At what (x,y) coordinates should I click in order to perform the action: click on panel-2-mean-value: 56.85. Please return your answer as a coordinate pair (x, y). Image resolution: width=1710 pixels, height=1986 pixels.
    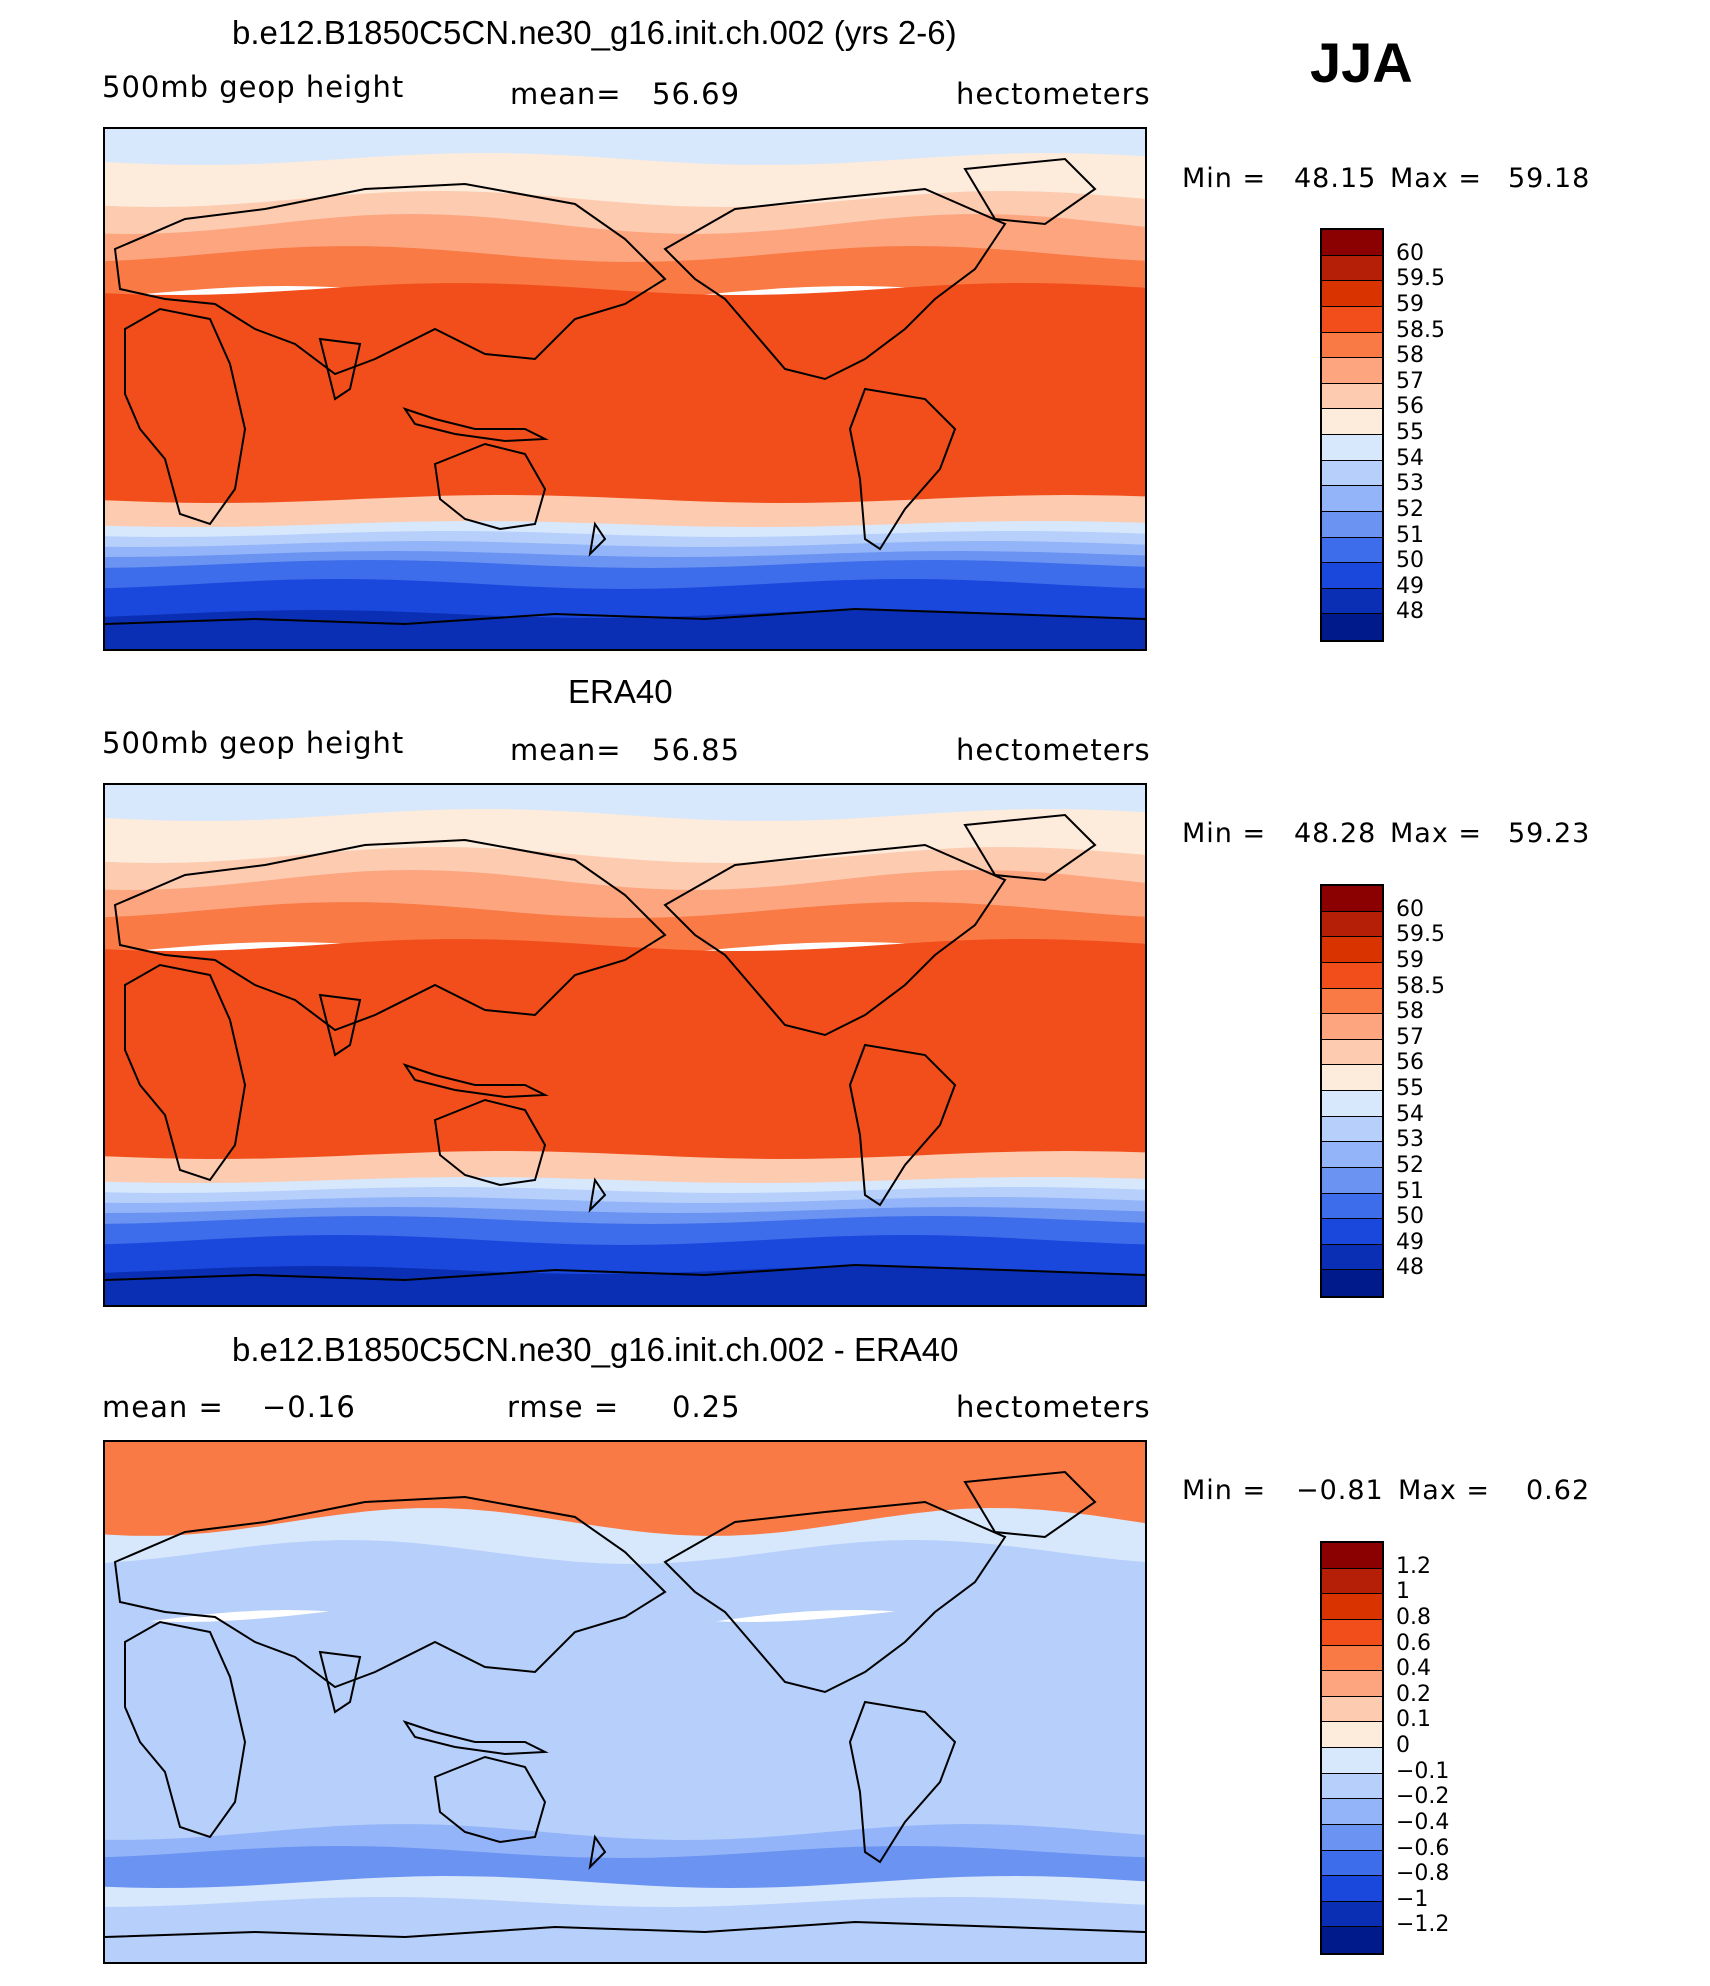
    Looking at the image, I should click on (696, 750).